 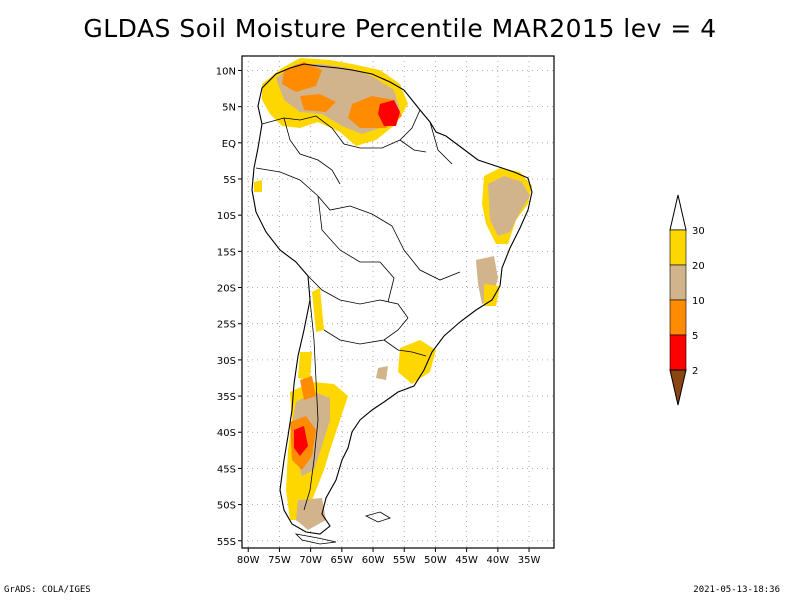 I want to click on lon-label: 55W, so click(x=404, y=560).